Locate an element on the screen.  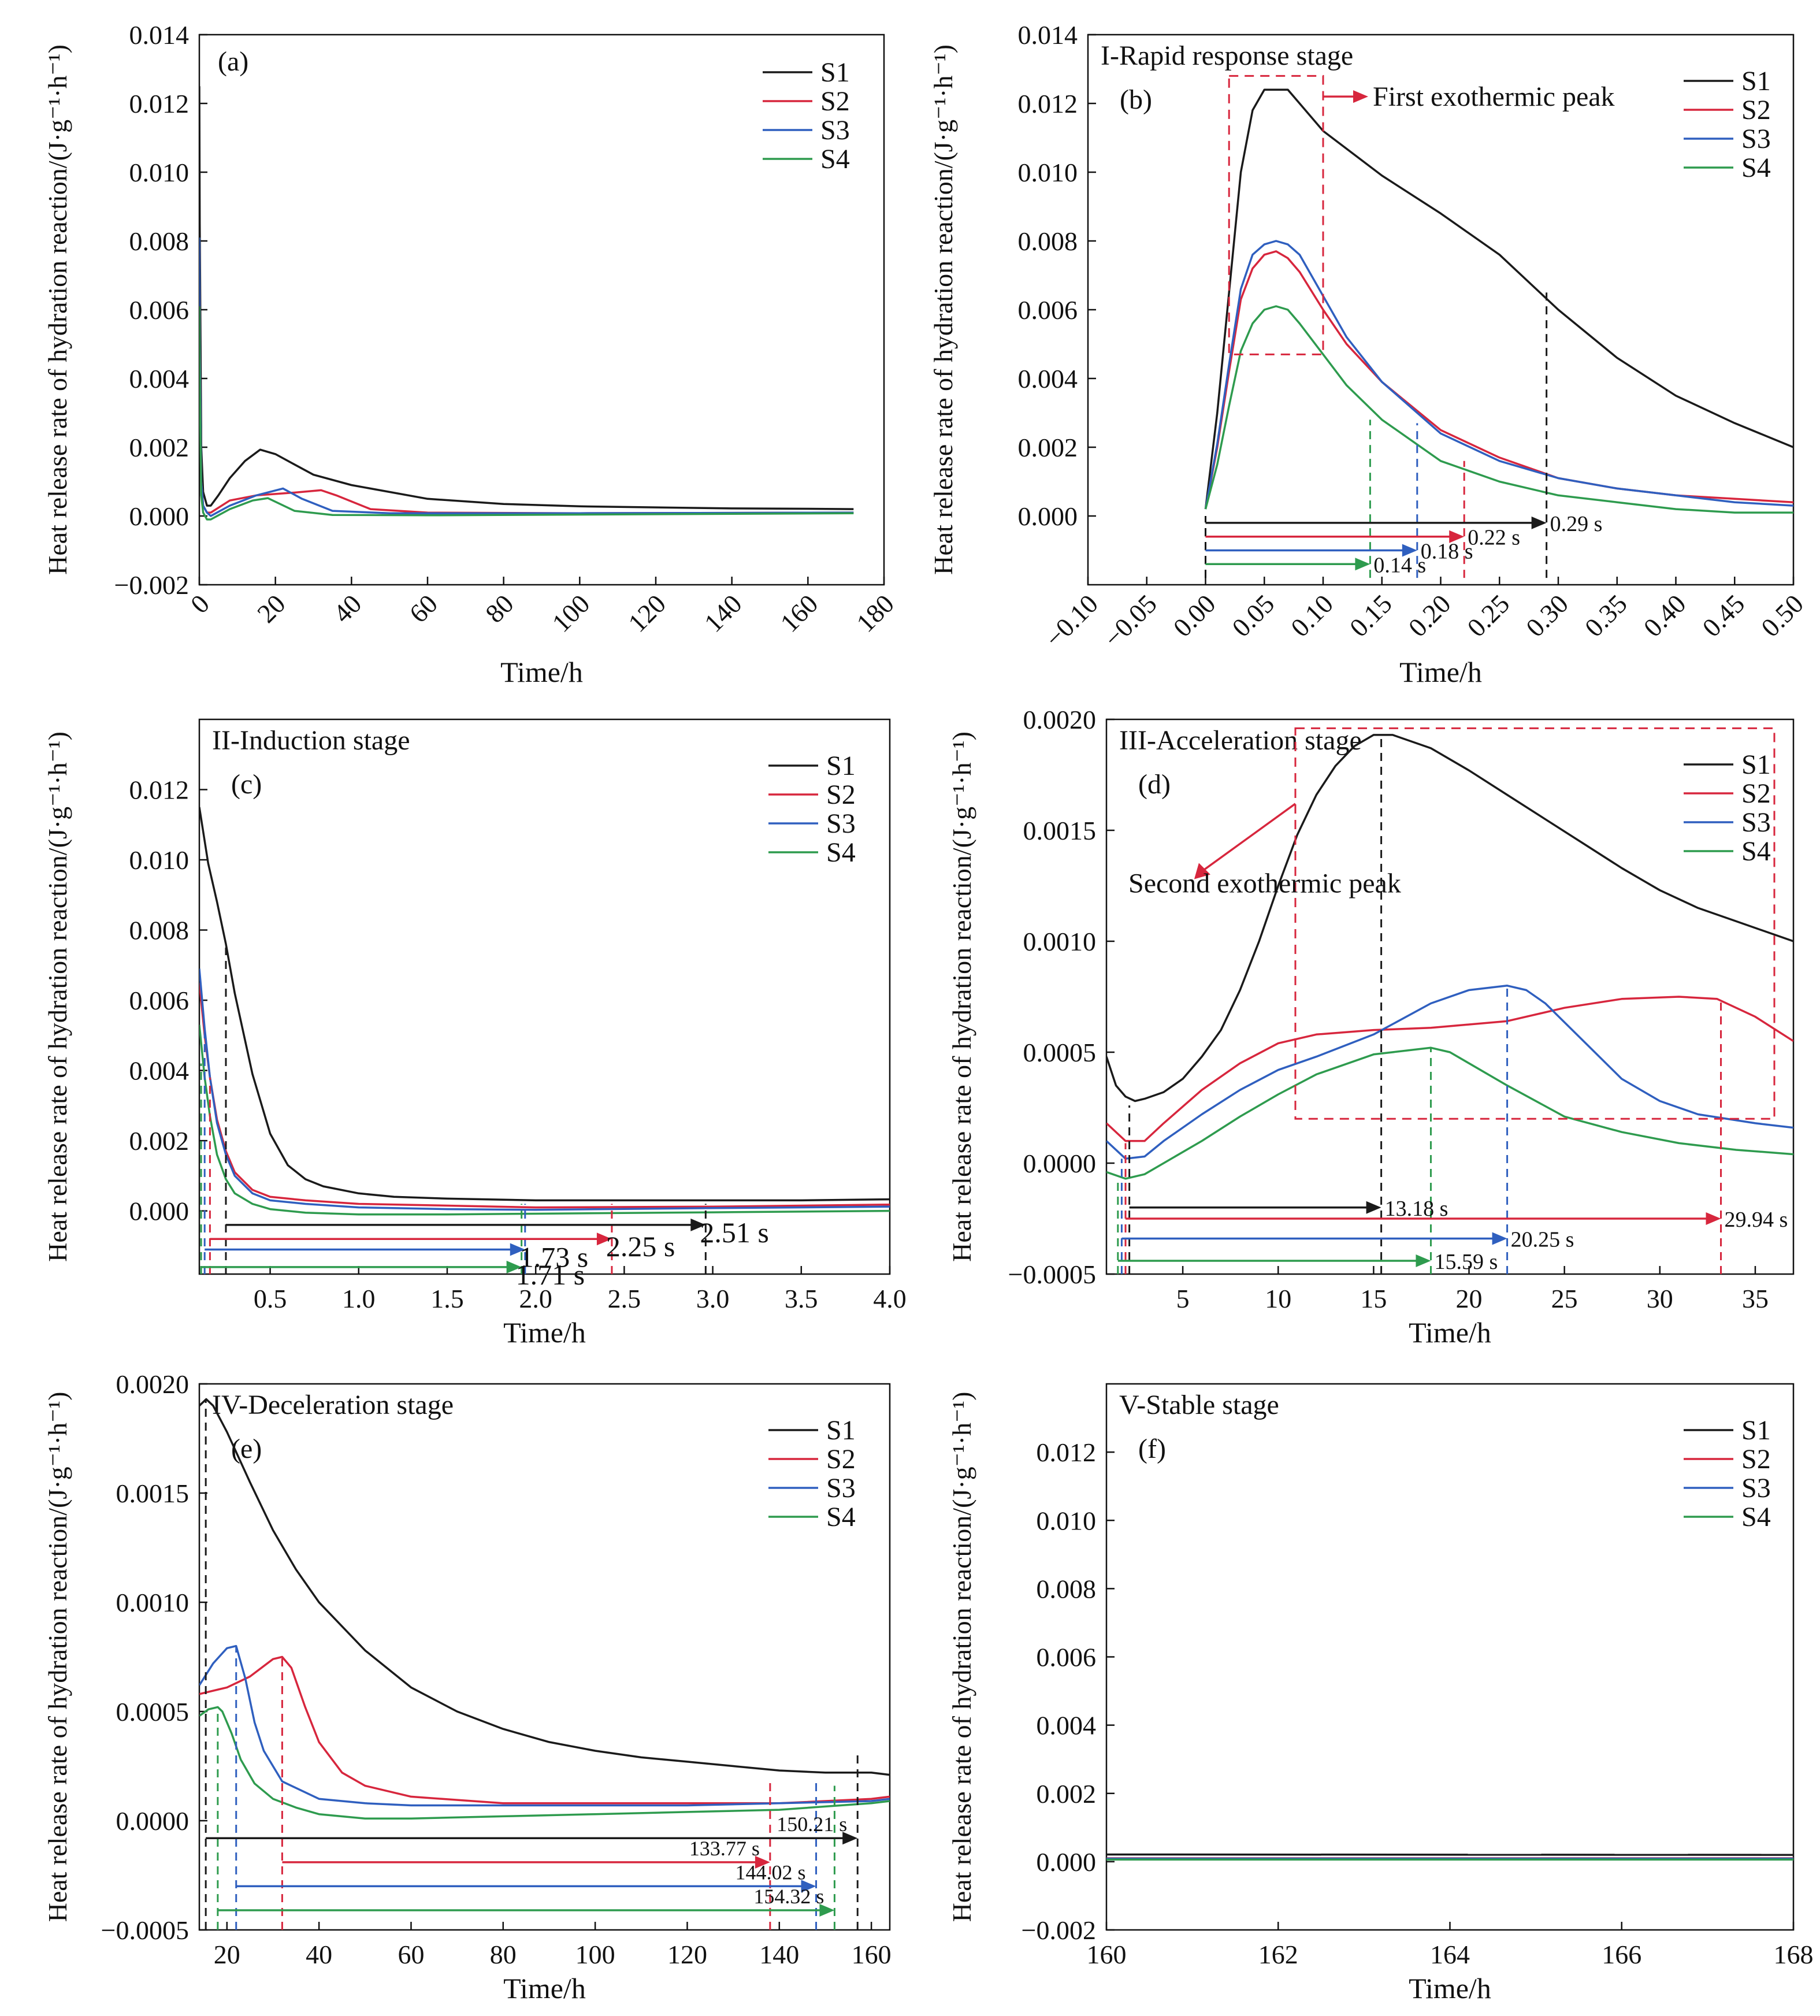
x-tick-label: 0.20 is located at coordinates (1430, 616).